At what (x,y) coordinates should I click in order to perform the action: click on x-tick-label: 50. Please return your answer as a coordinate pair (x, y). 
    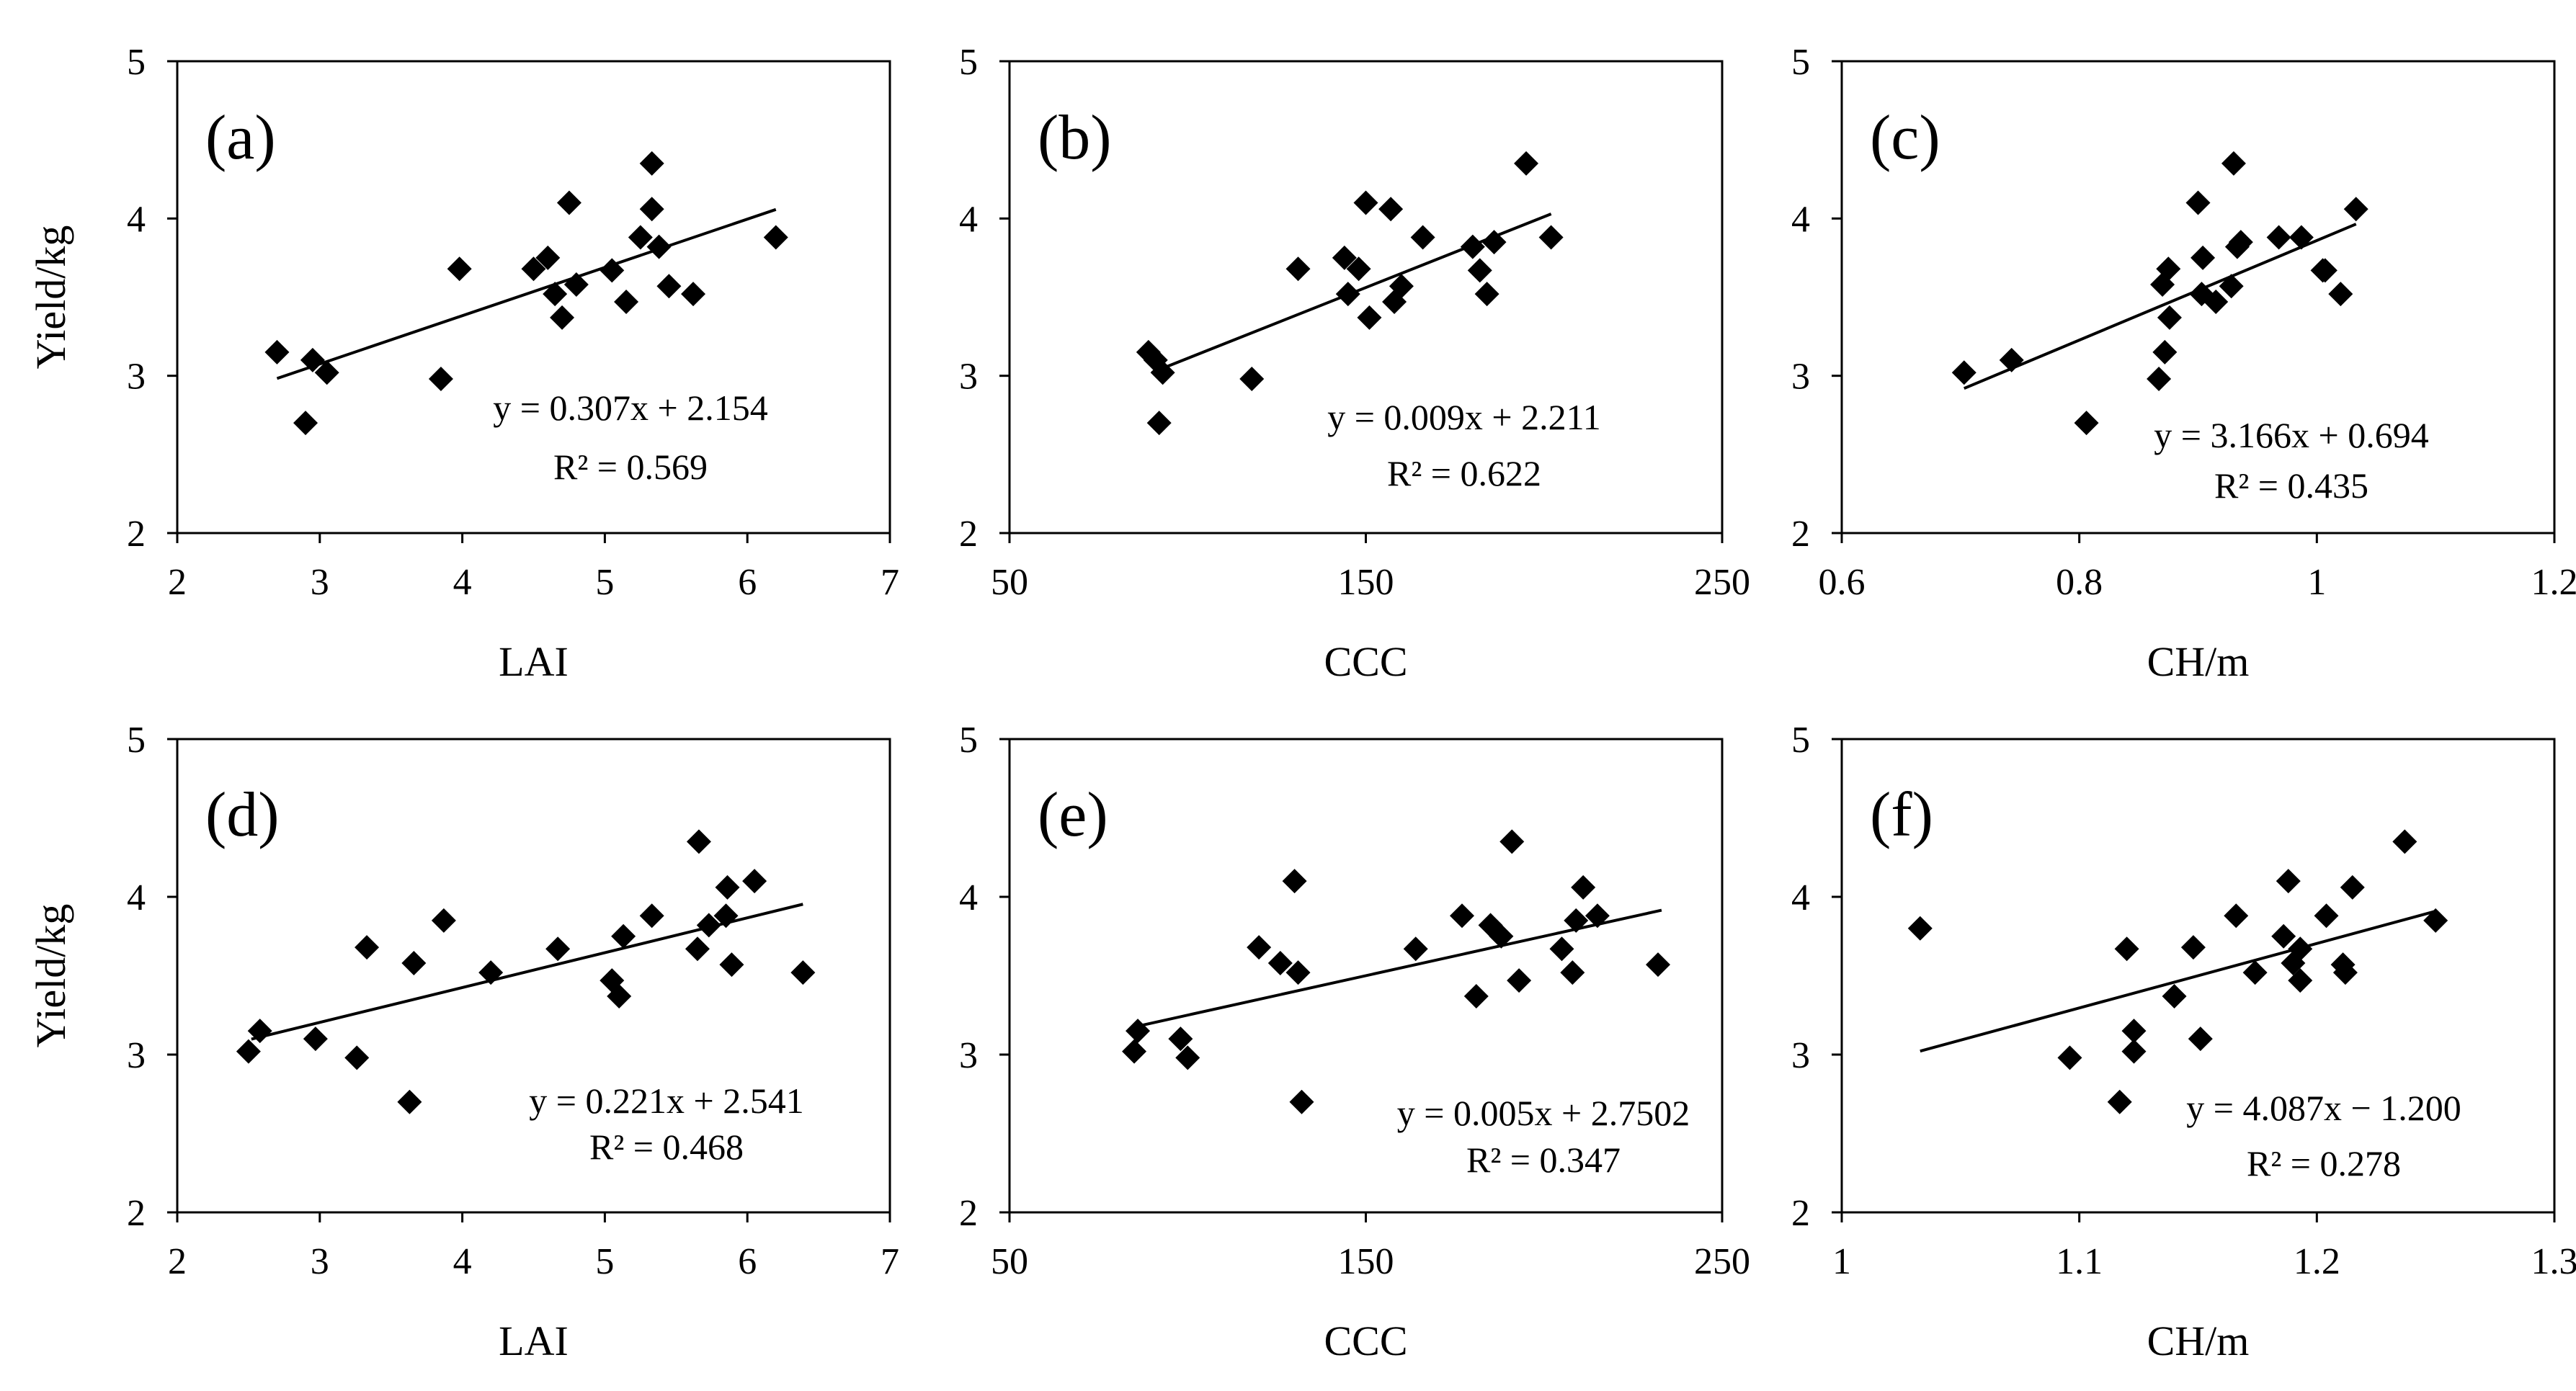
    Looking at the image, I should click on (1009, 582).